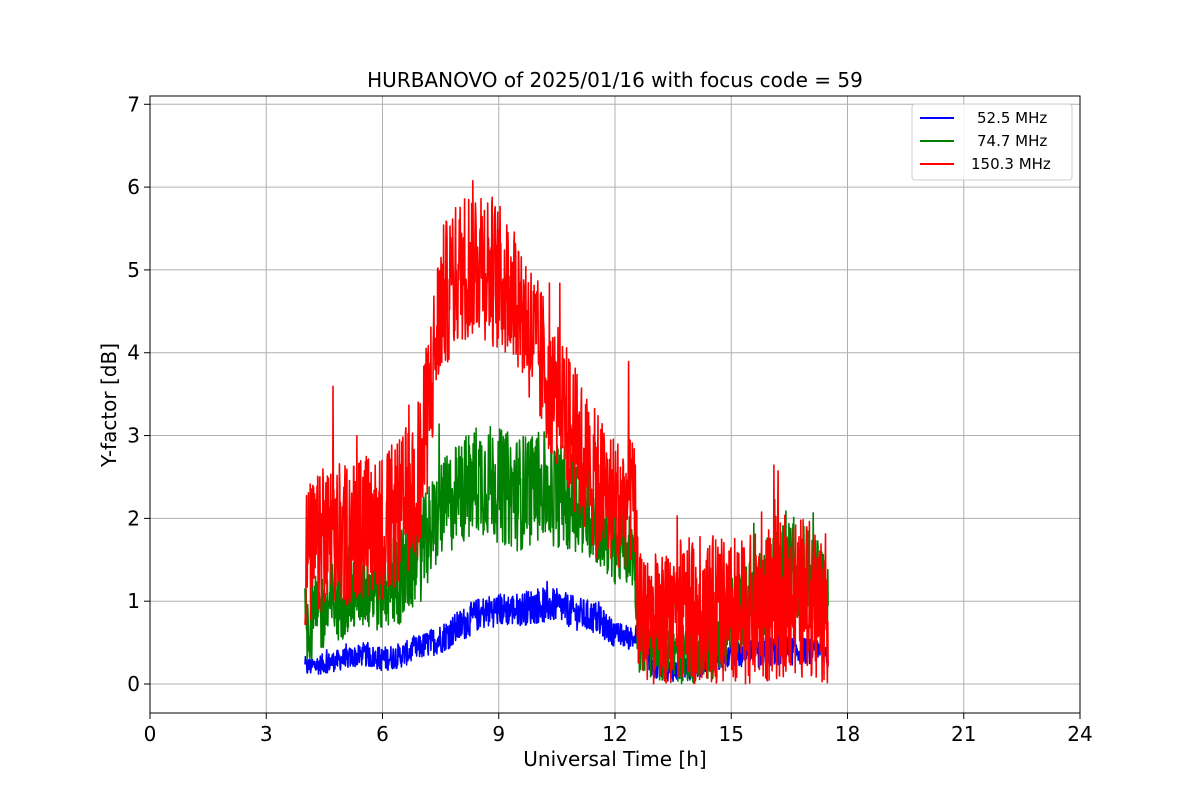 This screenshot has height=800, width=1200. Describe the element at coordinates (382, 734) in the screenshot. I see `x-tick-label: 6` at that location.